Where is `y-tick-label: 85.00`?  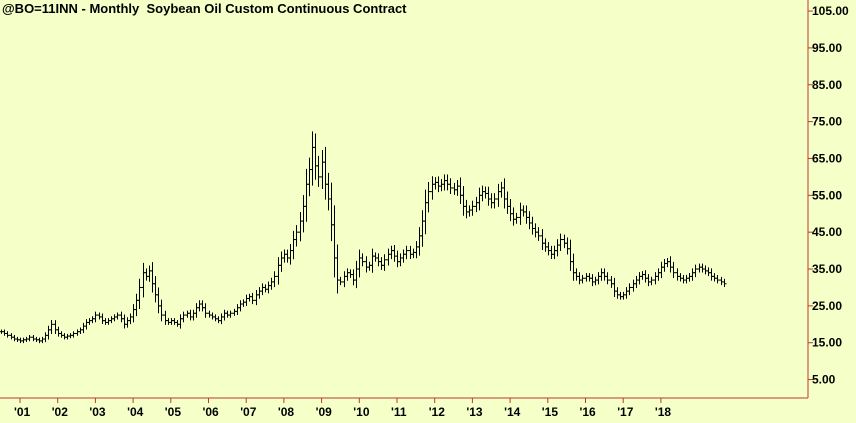
y-tick-label: 85.00 is located at coordinates (827, 85).